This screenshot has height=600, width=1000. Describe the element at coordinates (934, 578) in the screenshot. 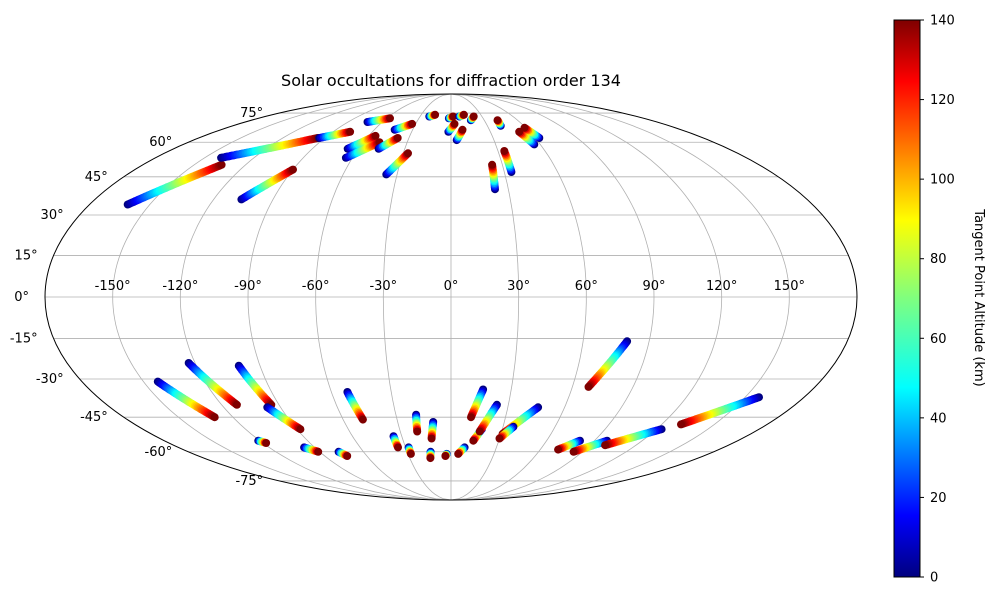

I see `colorbar-tick-label: 0` at that location.